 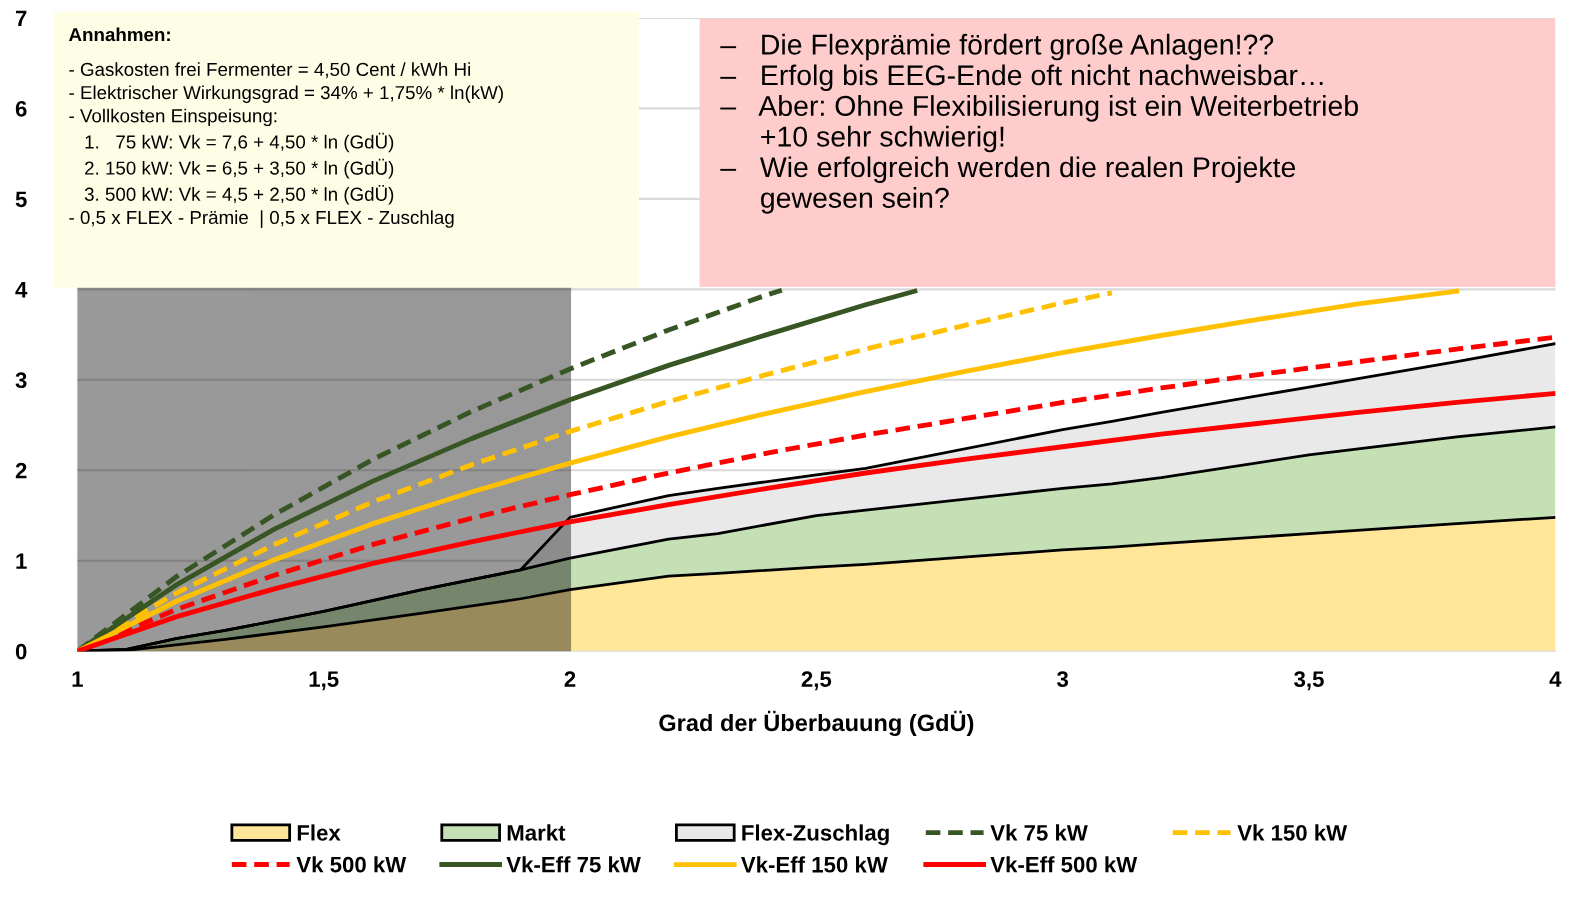 What do you see at coordinates (1309, 681) in the screenshot?
I see `x-tick-label: 3,5` at bounding box center [1309, 681].